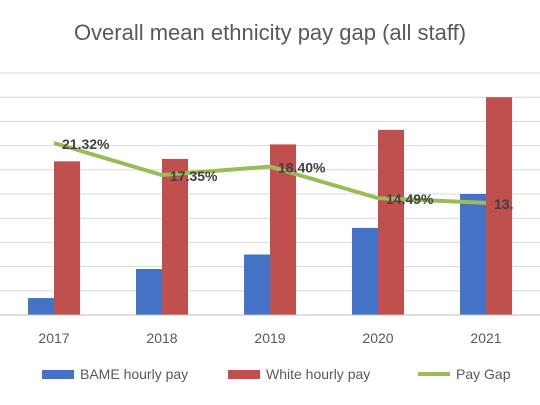  Describe the element at coordinates (244, 374) in the screenshot. I see `legend-swatch-white` at that location.